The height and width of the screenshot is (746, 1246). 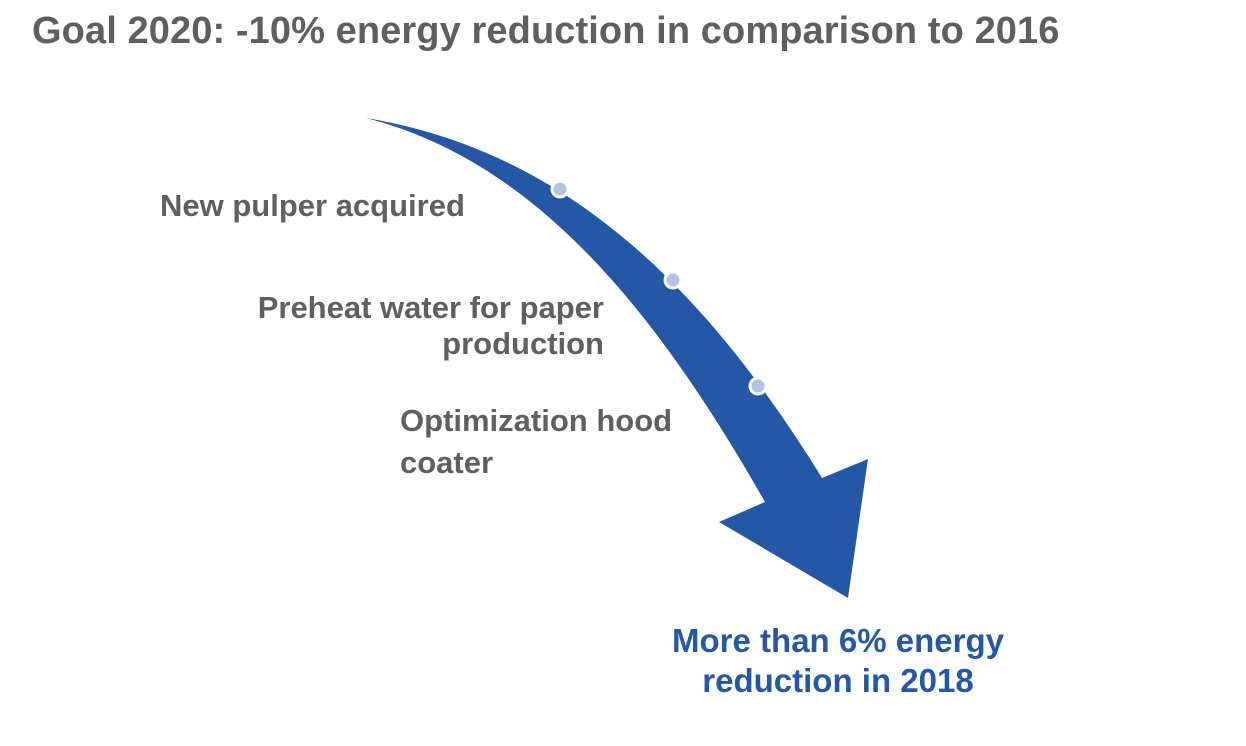 I want to click on milestone-label-3: Optimization hood coater, so click(x=536, y=441).